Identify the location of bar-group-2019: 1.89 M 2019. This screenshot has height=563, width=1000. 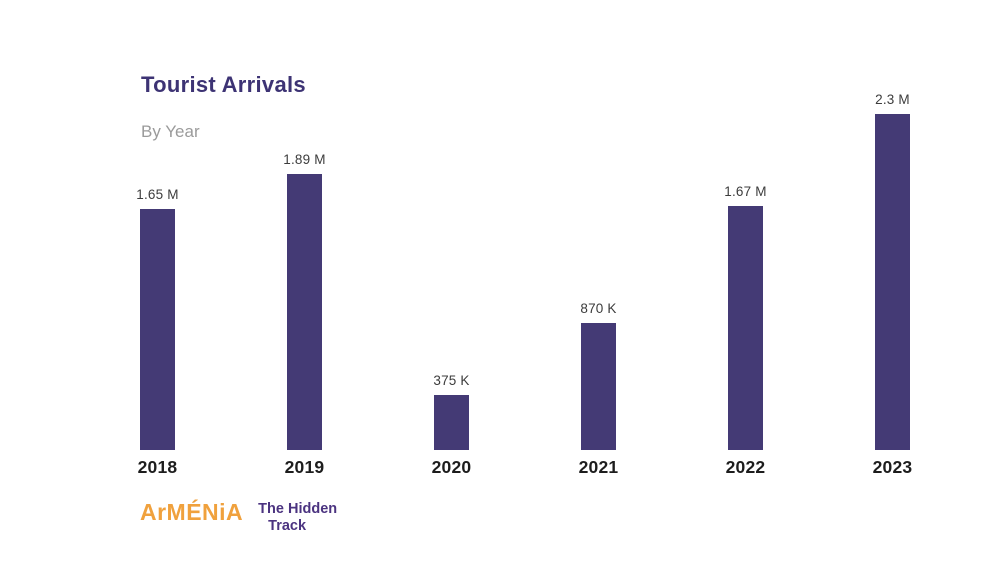
(304, 278).